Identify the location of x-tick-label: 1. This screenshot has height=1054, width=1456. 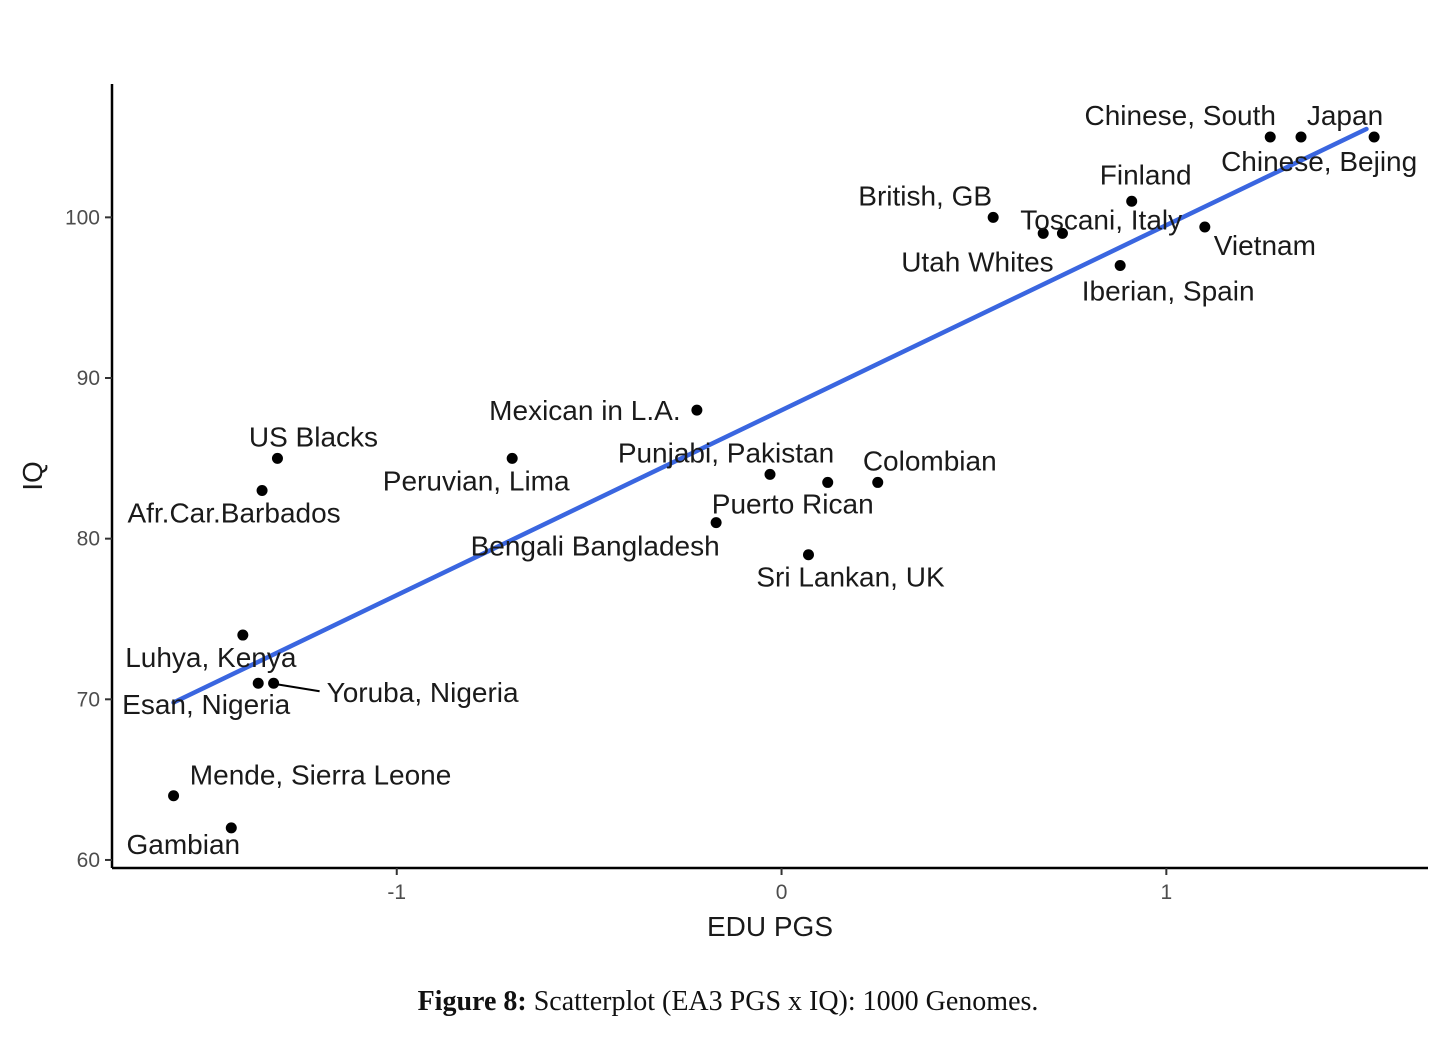
(1166, 892).